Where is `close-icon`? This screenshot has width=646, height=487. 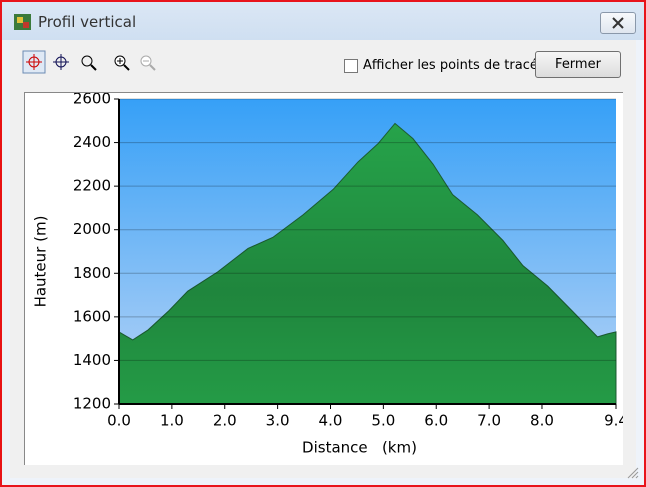 close-icon is located at coordinates (618, 23).